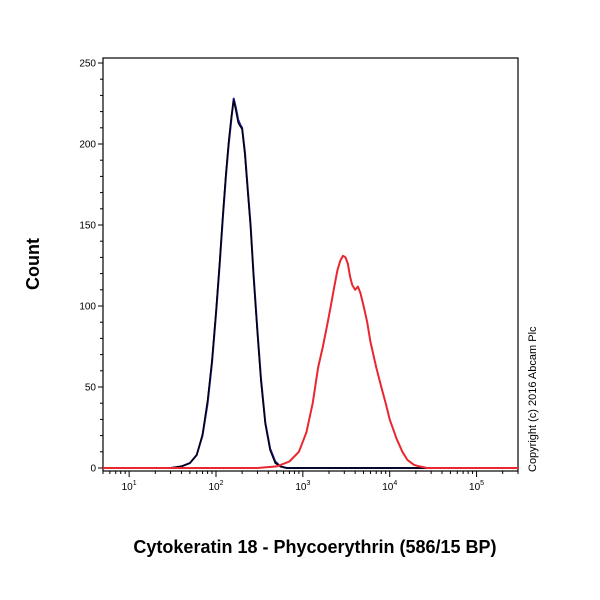  I want to click on y-tick-label: 50, so click(91, 388).